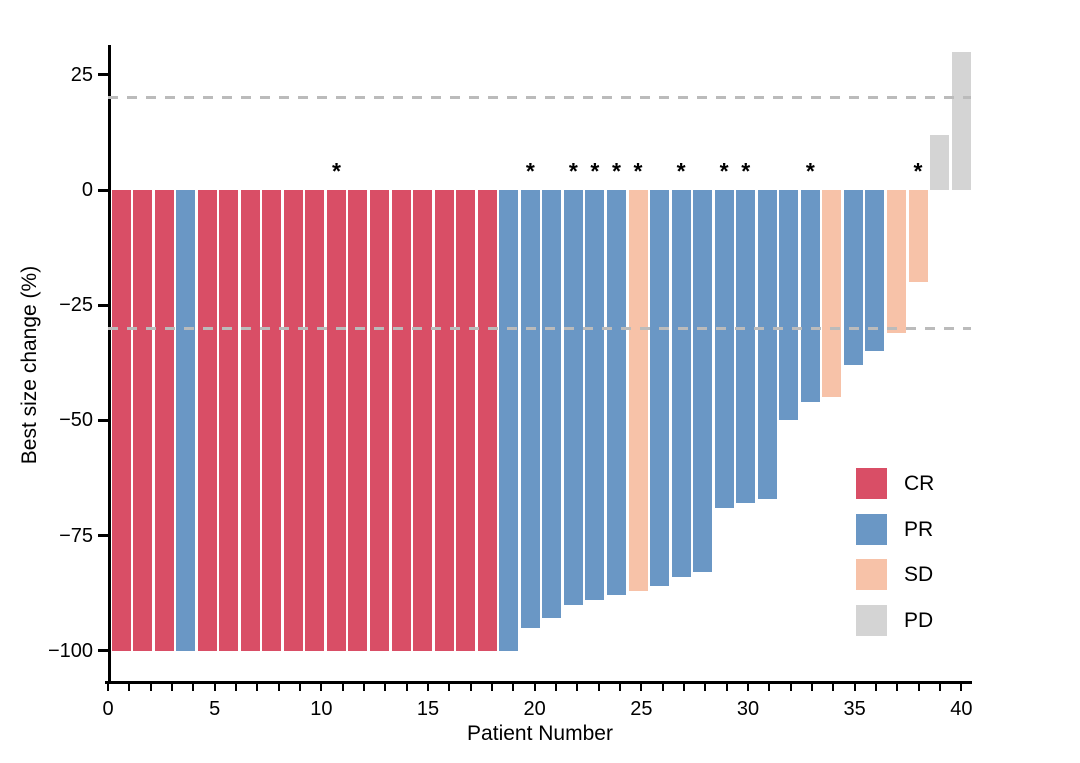  I want to click on bar-patient-14-cr, so click(401, 420).